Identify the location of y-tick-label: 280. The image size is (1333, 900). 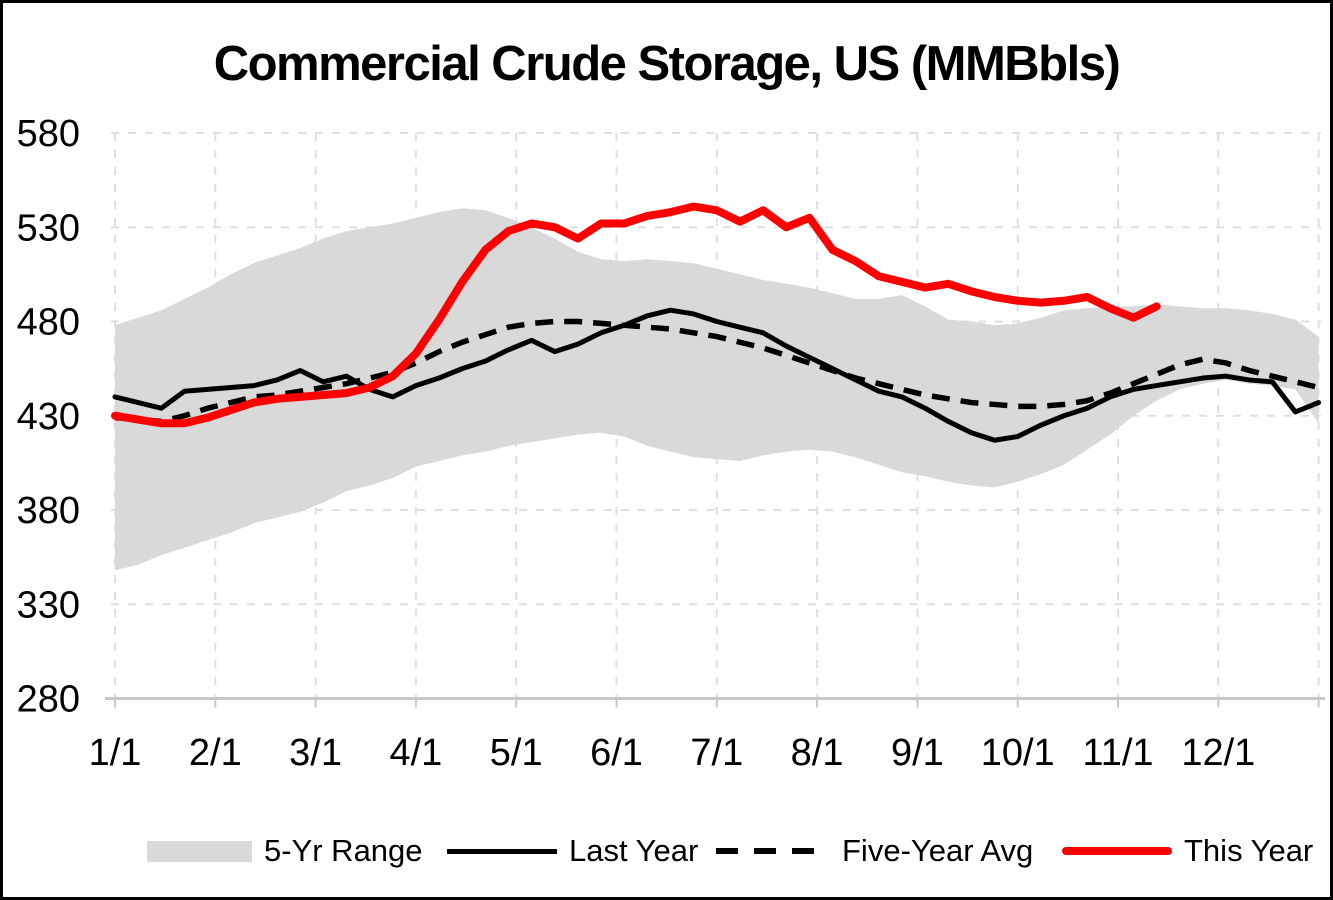
(48, 700).